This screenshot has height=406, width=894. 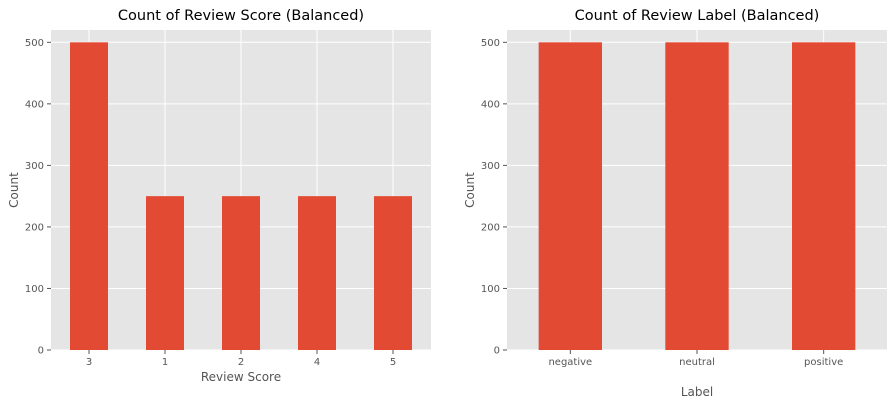 What do you see at coordinates (38, 197) in the screenshot?
I see `review-score-y-ticks: 0 100 200 300 400 500` at bounding box center [38, 197].